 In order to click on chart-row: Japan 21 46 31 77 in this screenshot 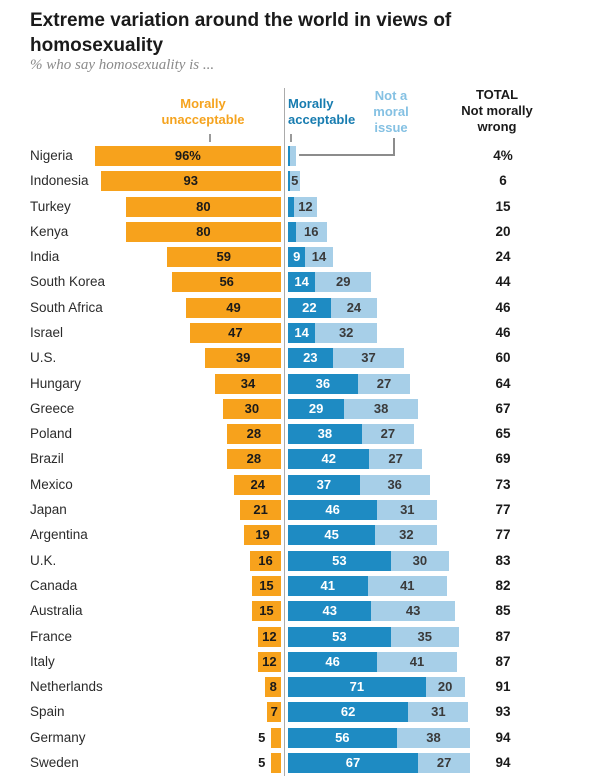, I will do `click(300, 510)`.